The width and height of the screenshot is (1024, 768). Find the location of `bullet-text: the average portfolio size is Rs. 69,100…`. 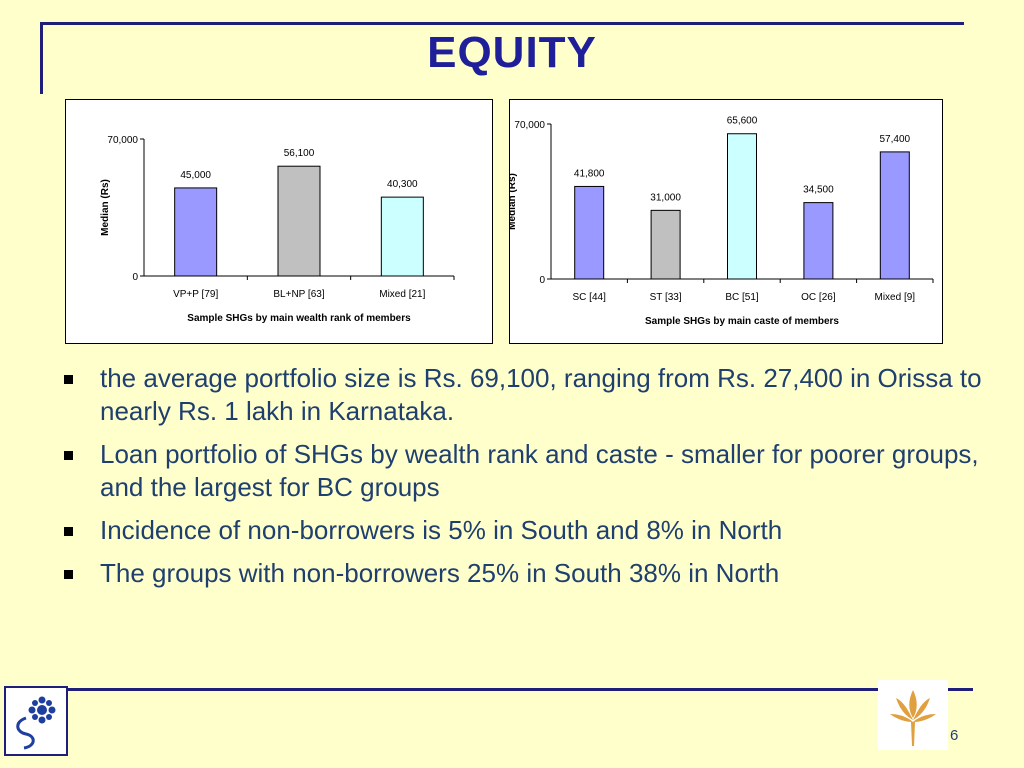

bullet-text: the average portfolio size is Rs. 69,100… is located at coordinates (541, 394).